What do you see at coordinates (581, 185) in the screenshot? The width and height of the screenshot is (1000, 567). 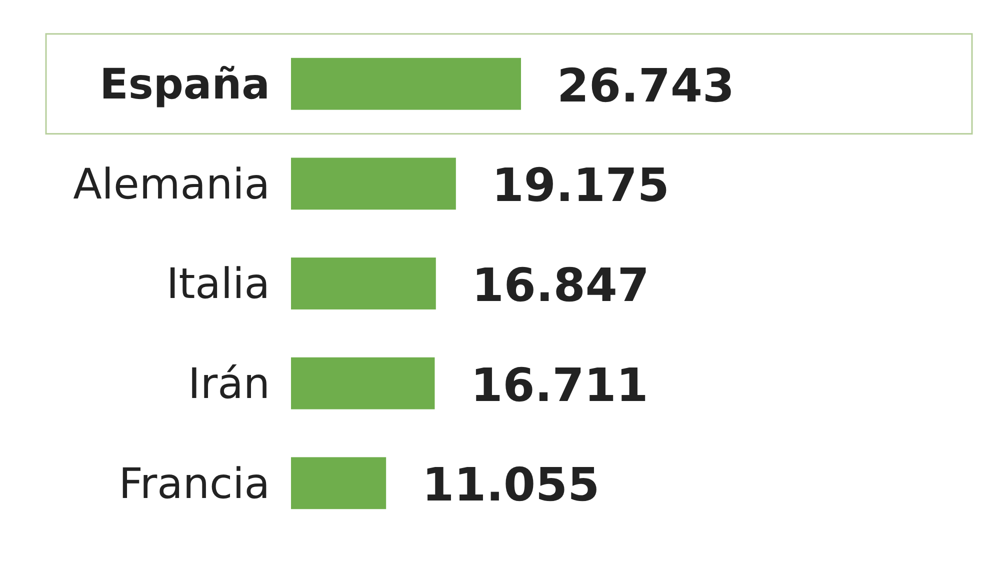 I see `data-label: 19.175` at bounding box center [581, 185].